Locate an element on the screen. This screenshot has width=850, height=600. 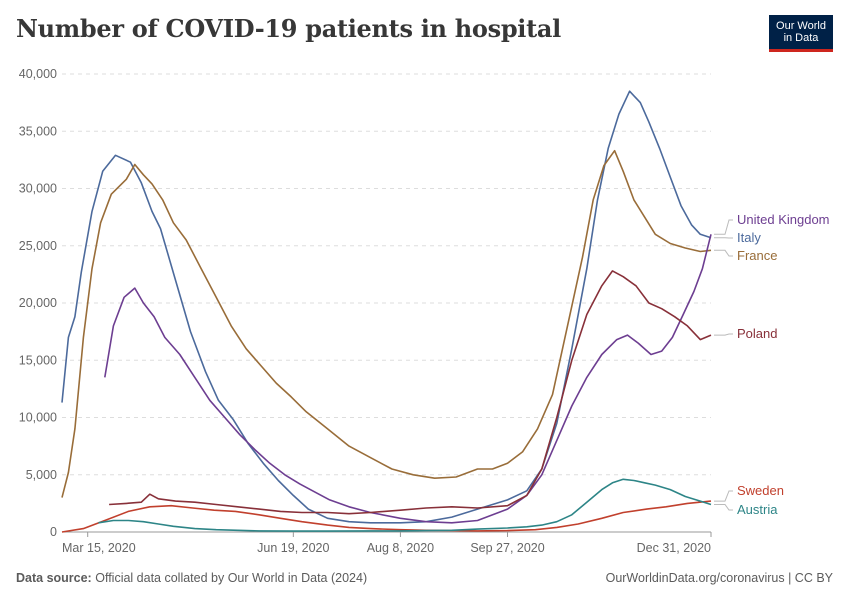
y-tick-label: 35,000 is located at coordinates (38, 131).